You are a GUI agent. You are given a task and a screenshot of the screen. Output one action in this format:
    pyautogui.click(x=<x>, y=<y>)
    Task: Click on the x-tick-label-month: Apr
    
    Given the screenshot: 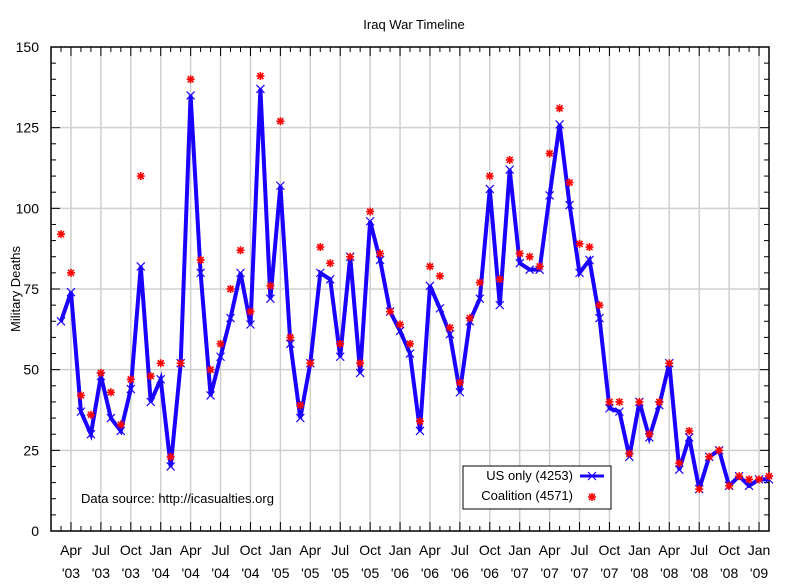 What is the action you would take?
    pyautogui.click(x=191, y=550)
    